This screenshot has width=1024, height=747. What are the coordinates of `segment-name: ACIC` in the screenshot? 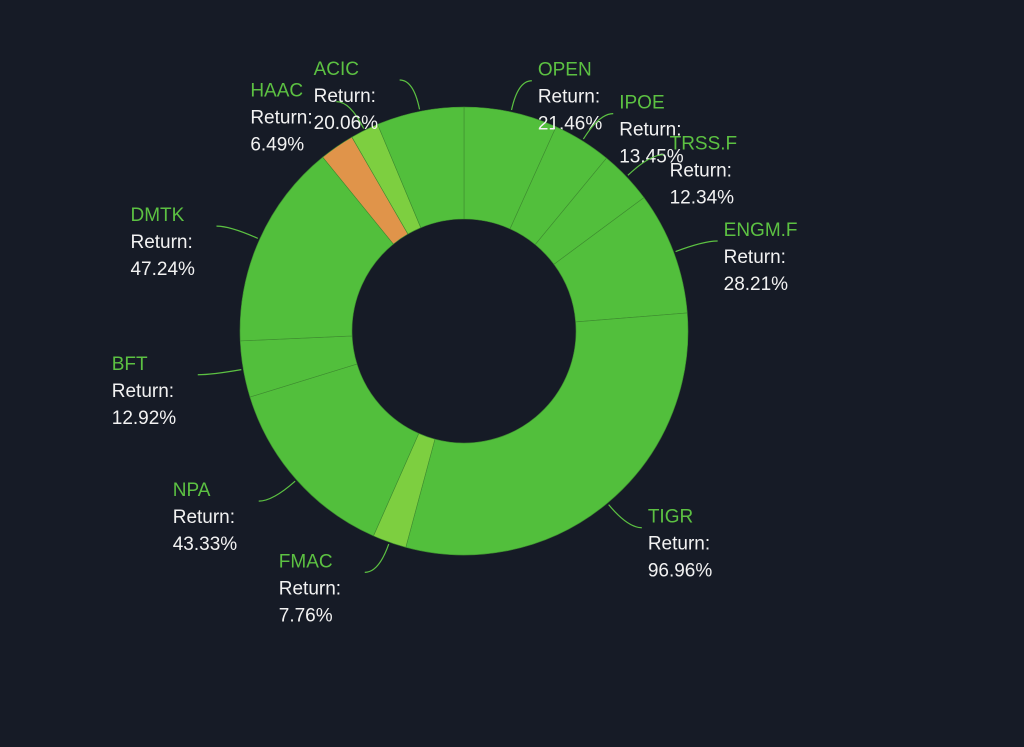 It's located at (336, 69).